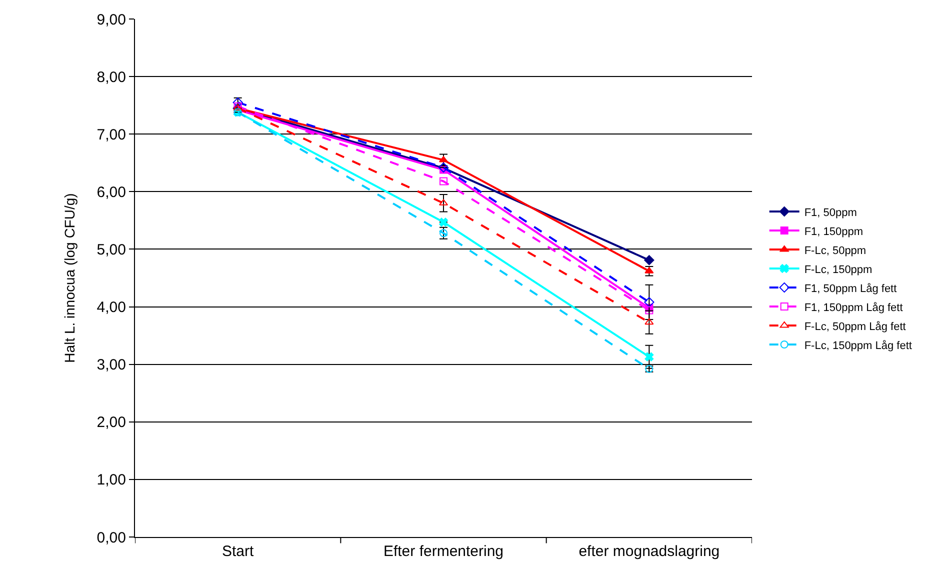 This screenshot has height=573, width=936. What do you see at coordinates (838, 270) in the screenshot?
I see `legend-label: F-Lc, 150ppm` at bounding box center [838, 270].